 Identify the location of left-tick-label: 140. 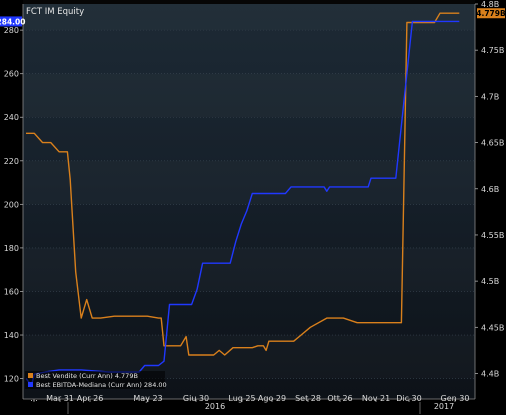
(11, 335).